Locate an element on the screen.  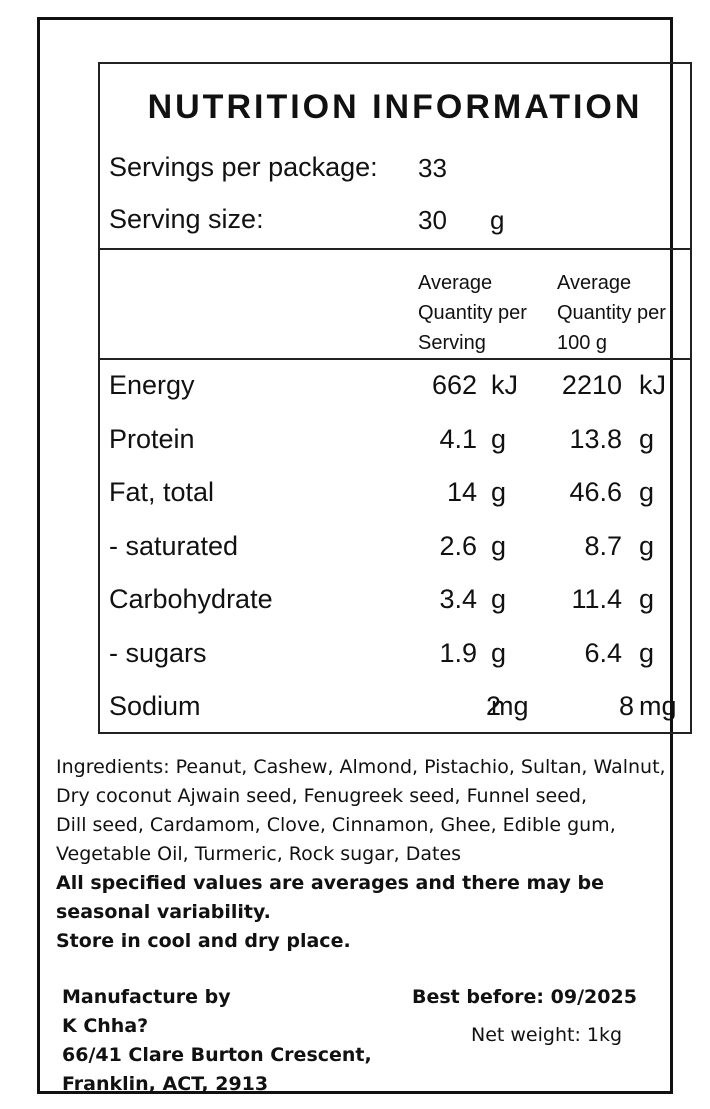
per-100g-value: 11.4 is located at coordinates (596, 599).